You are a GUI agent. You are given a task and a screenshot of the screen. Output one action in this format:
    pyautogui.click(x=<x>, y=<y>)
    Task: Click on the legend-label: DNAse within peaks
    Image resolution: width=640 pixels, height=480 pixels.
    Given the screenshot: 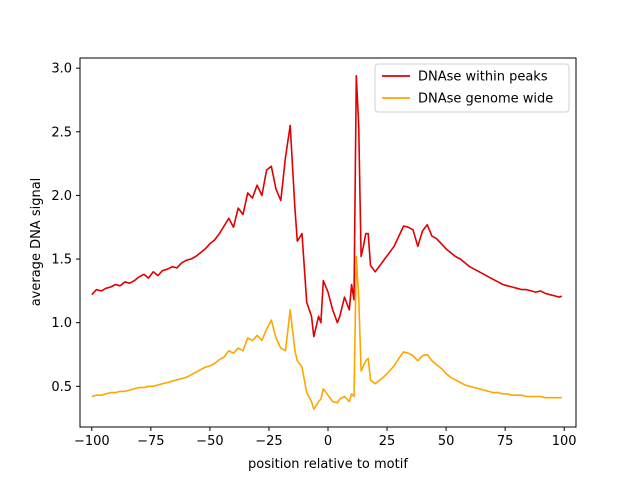 What is the action you would take?
    pyautogui.click(x=483, y=77)
    